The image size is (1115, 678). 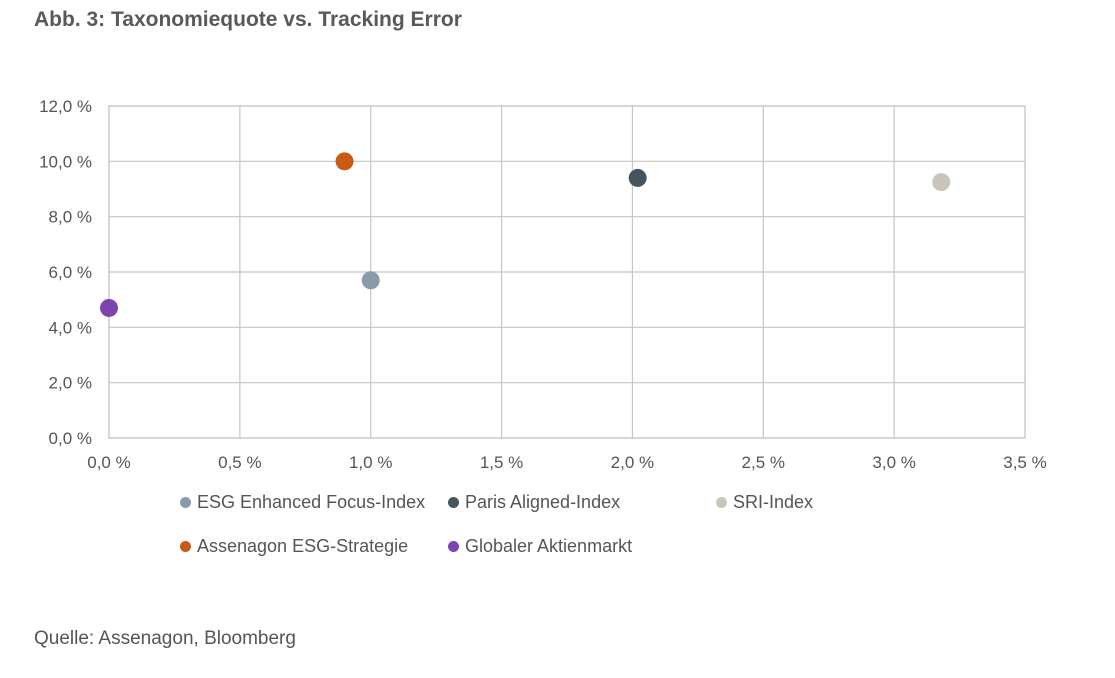 What do you see at coordinates (763, 462) in the screenshot?
I see `x-tick-label: 2,5 %` at bounding box center [763, 462].